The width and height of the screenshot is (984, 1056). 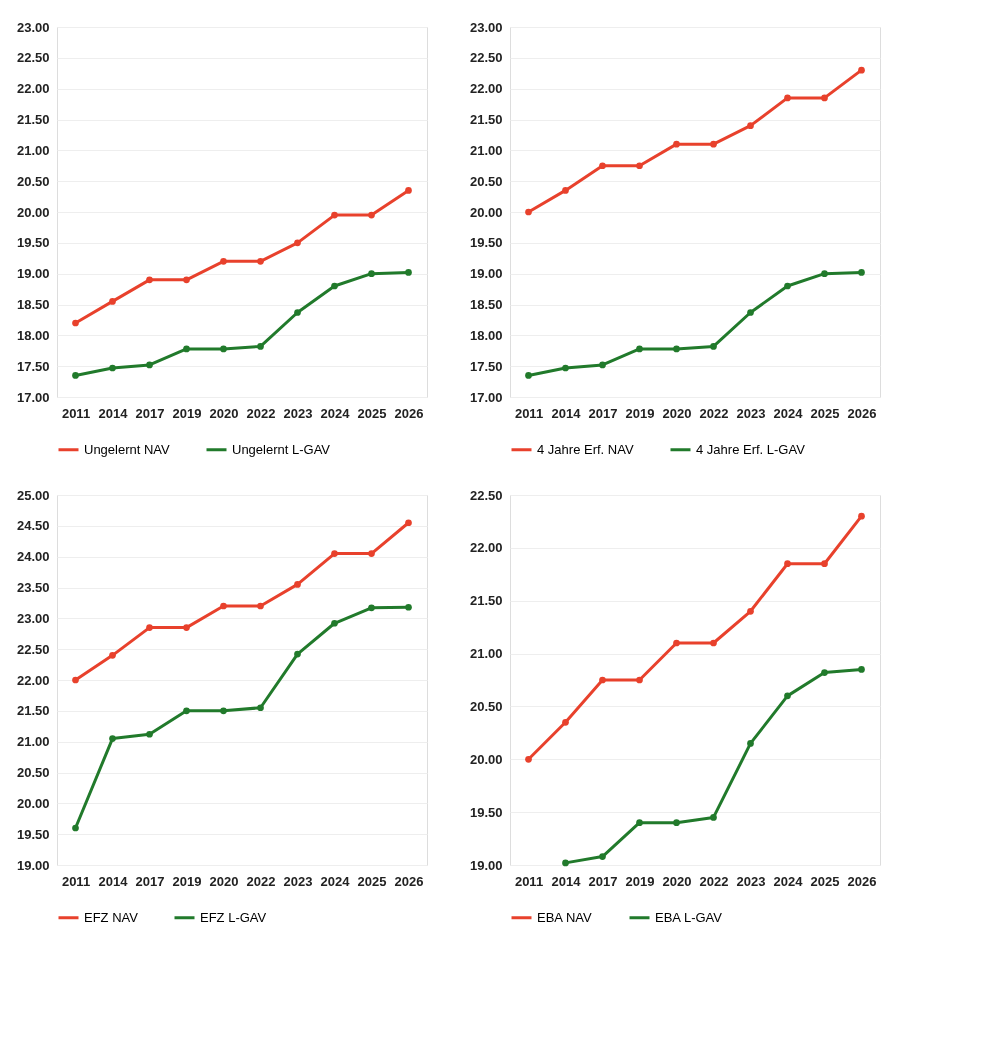 I want to click on y-tick-label: 24.00, so click(x=33, y=557).